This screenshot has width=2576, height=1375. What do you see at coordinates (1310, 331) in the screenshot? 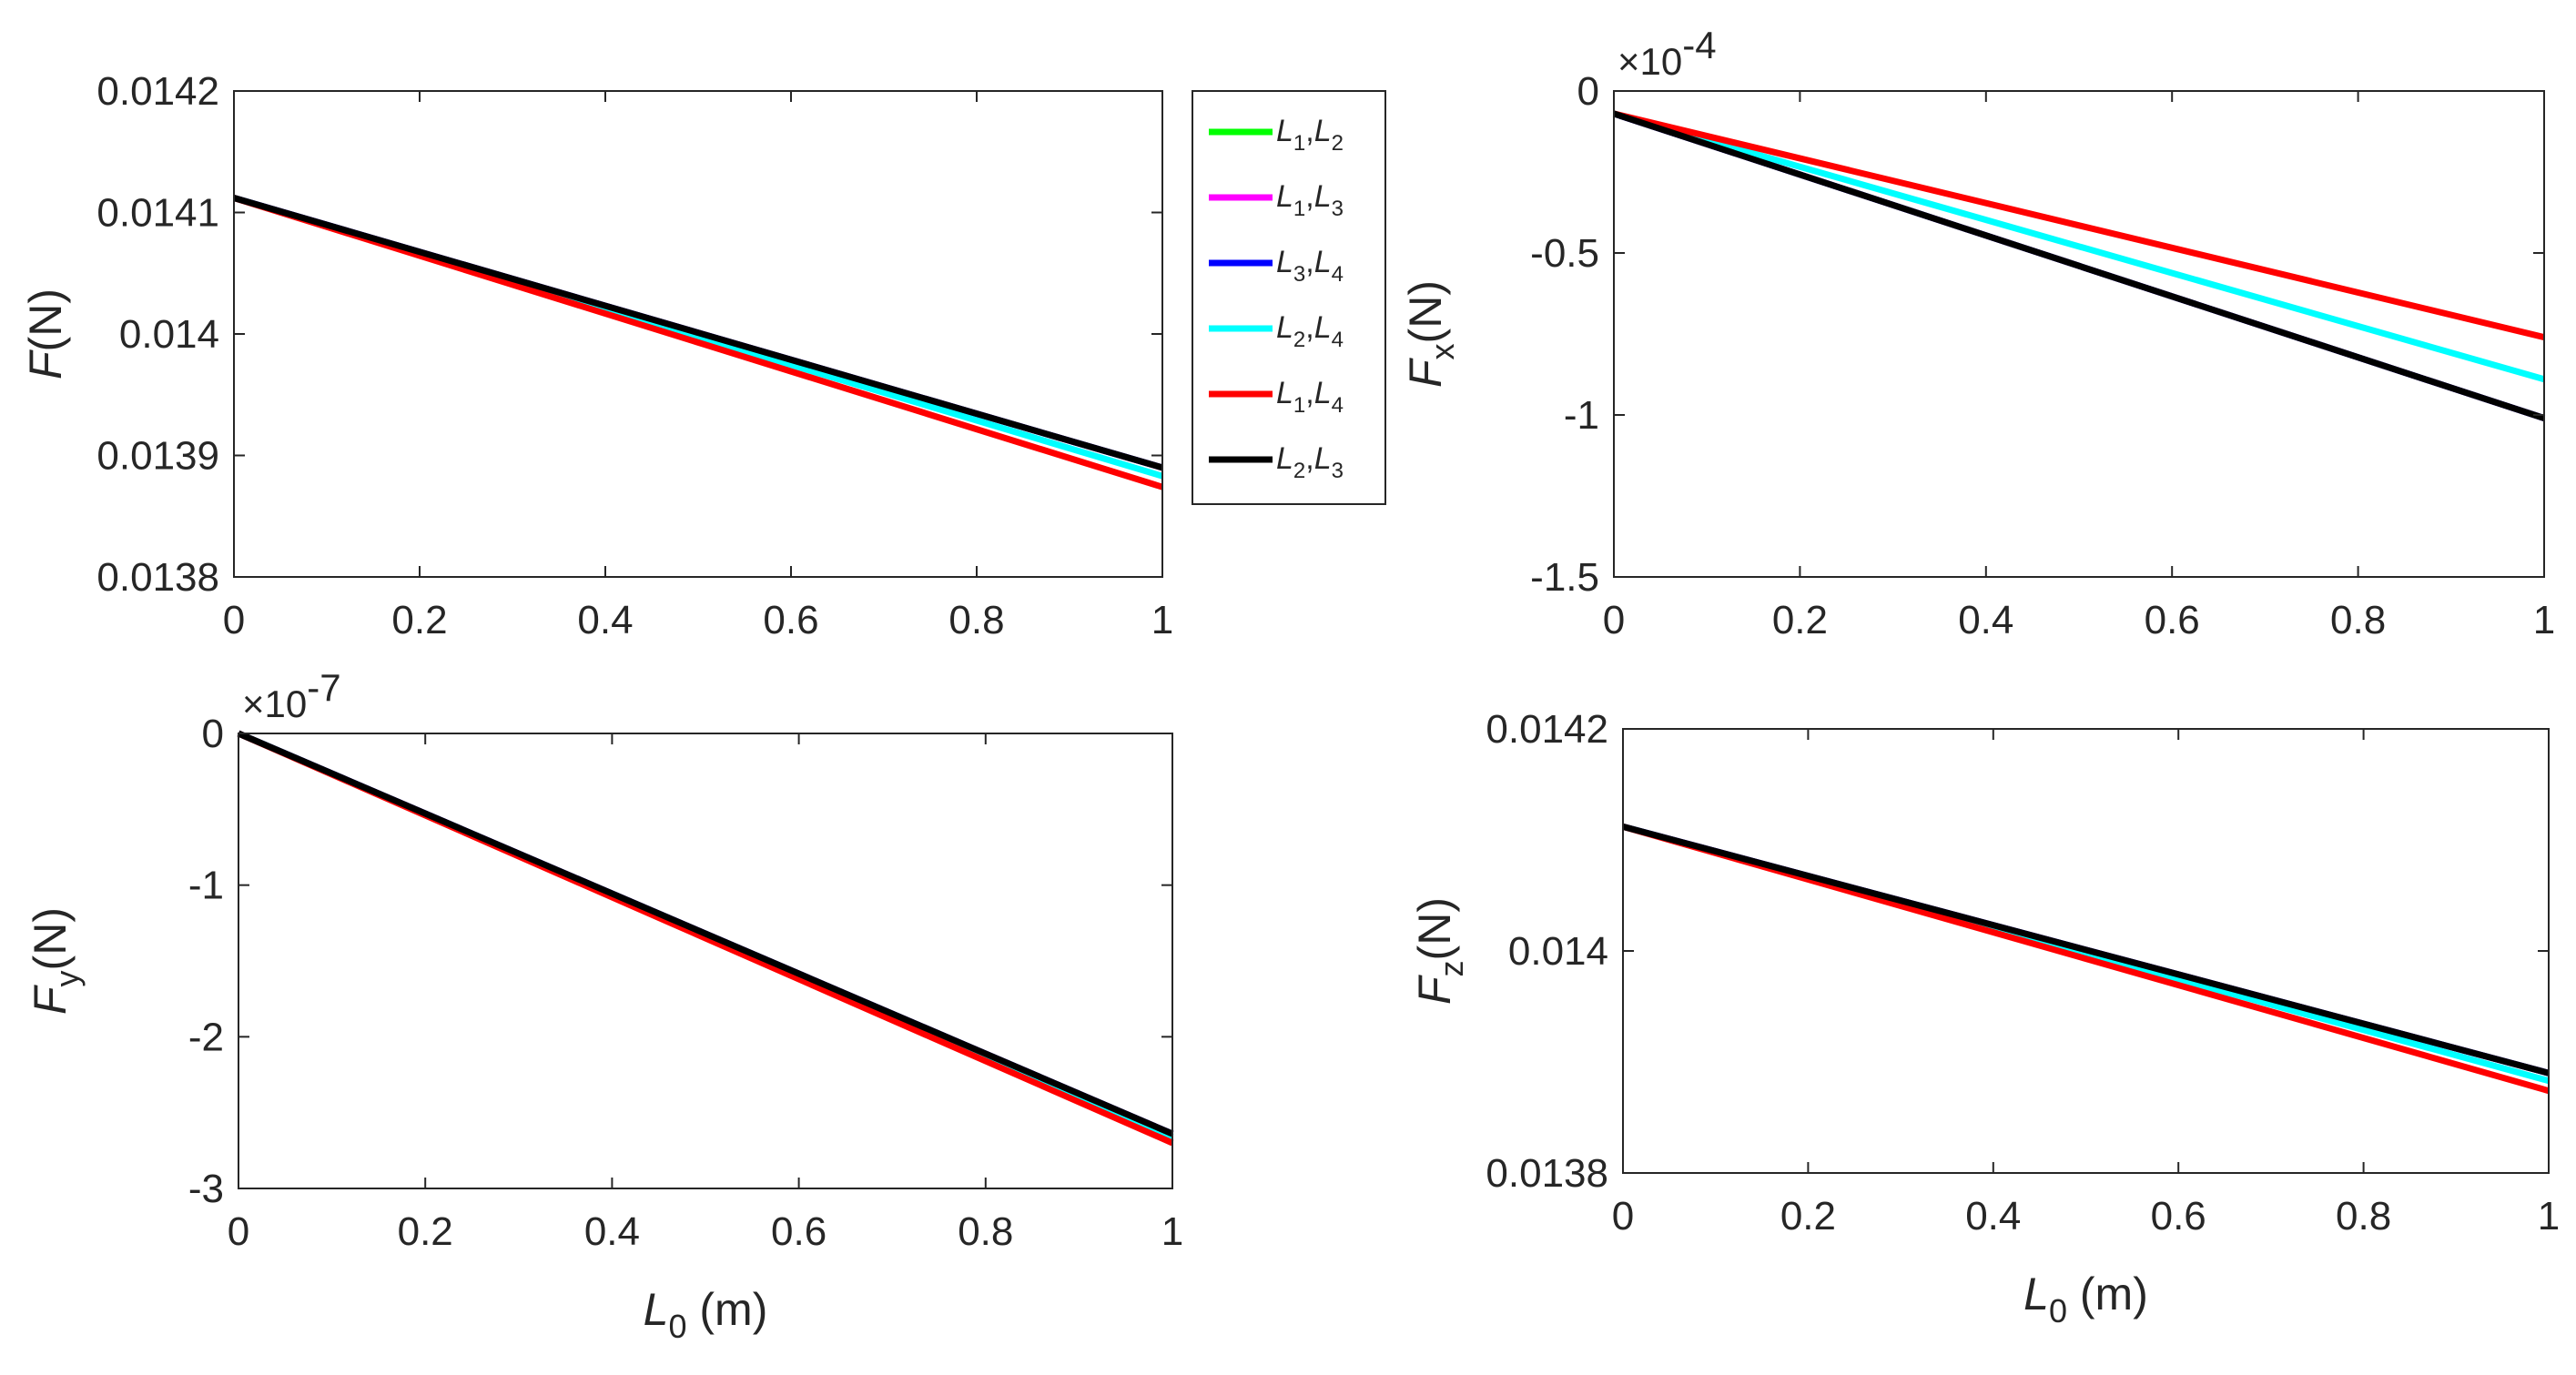
I see `legend-entry-3: L2,L4` at bounding box center [1310, 331].